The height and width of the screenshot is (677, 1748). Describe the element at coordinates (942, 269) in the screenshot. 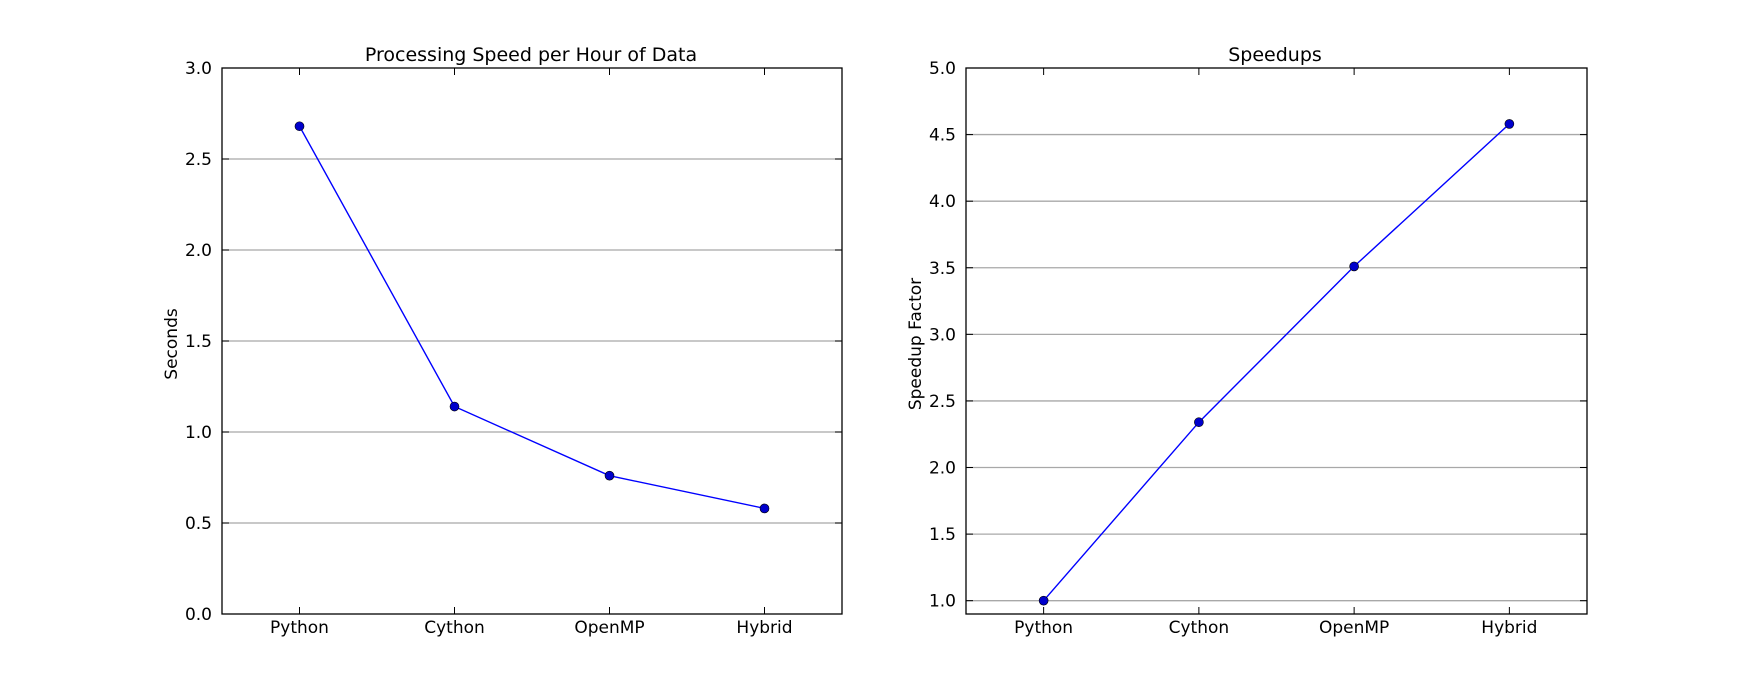

I see `y-tick-label: 3.5` at that location.